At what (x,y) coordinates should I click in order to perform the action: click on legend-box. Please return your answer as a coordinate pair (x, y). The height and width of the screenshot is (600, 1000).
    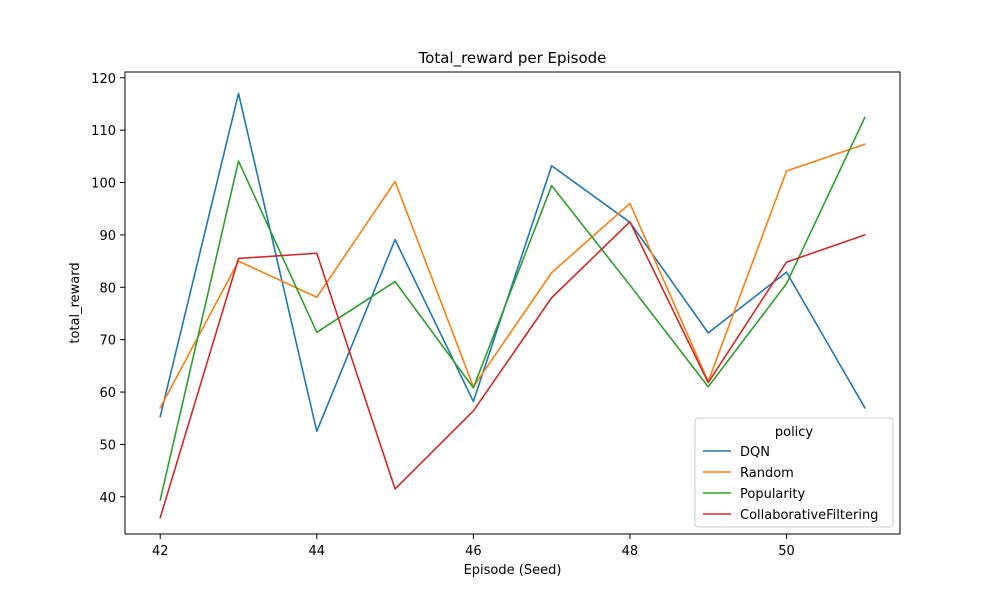
    Looking at the image, I should click on (794, 472).